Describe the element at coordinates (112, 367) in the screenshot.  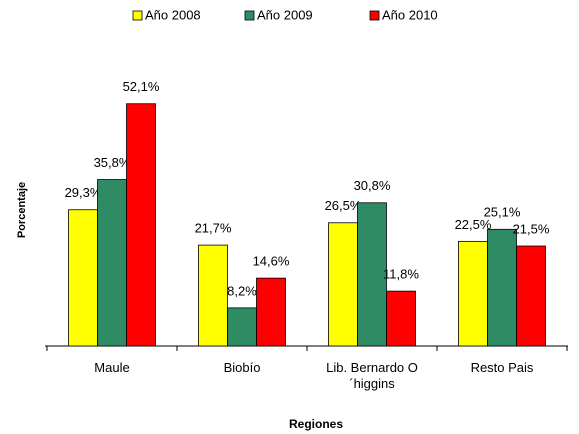
I see `x-tick-label: Maule` at that location.